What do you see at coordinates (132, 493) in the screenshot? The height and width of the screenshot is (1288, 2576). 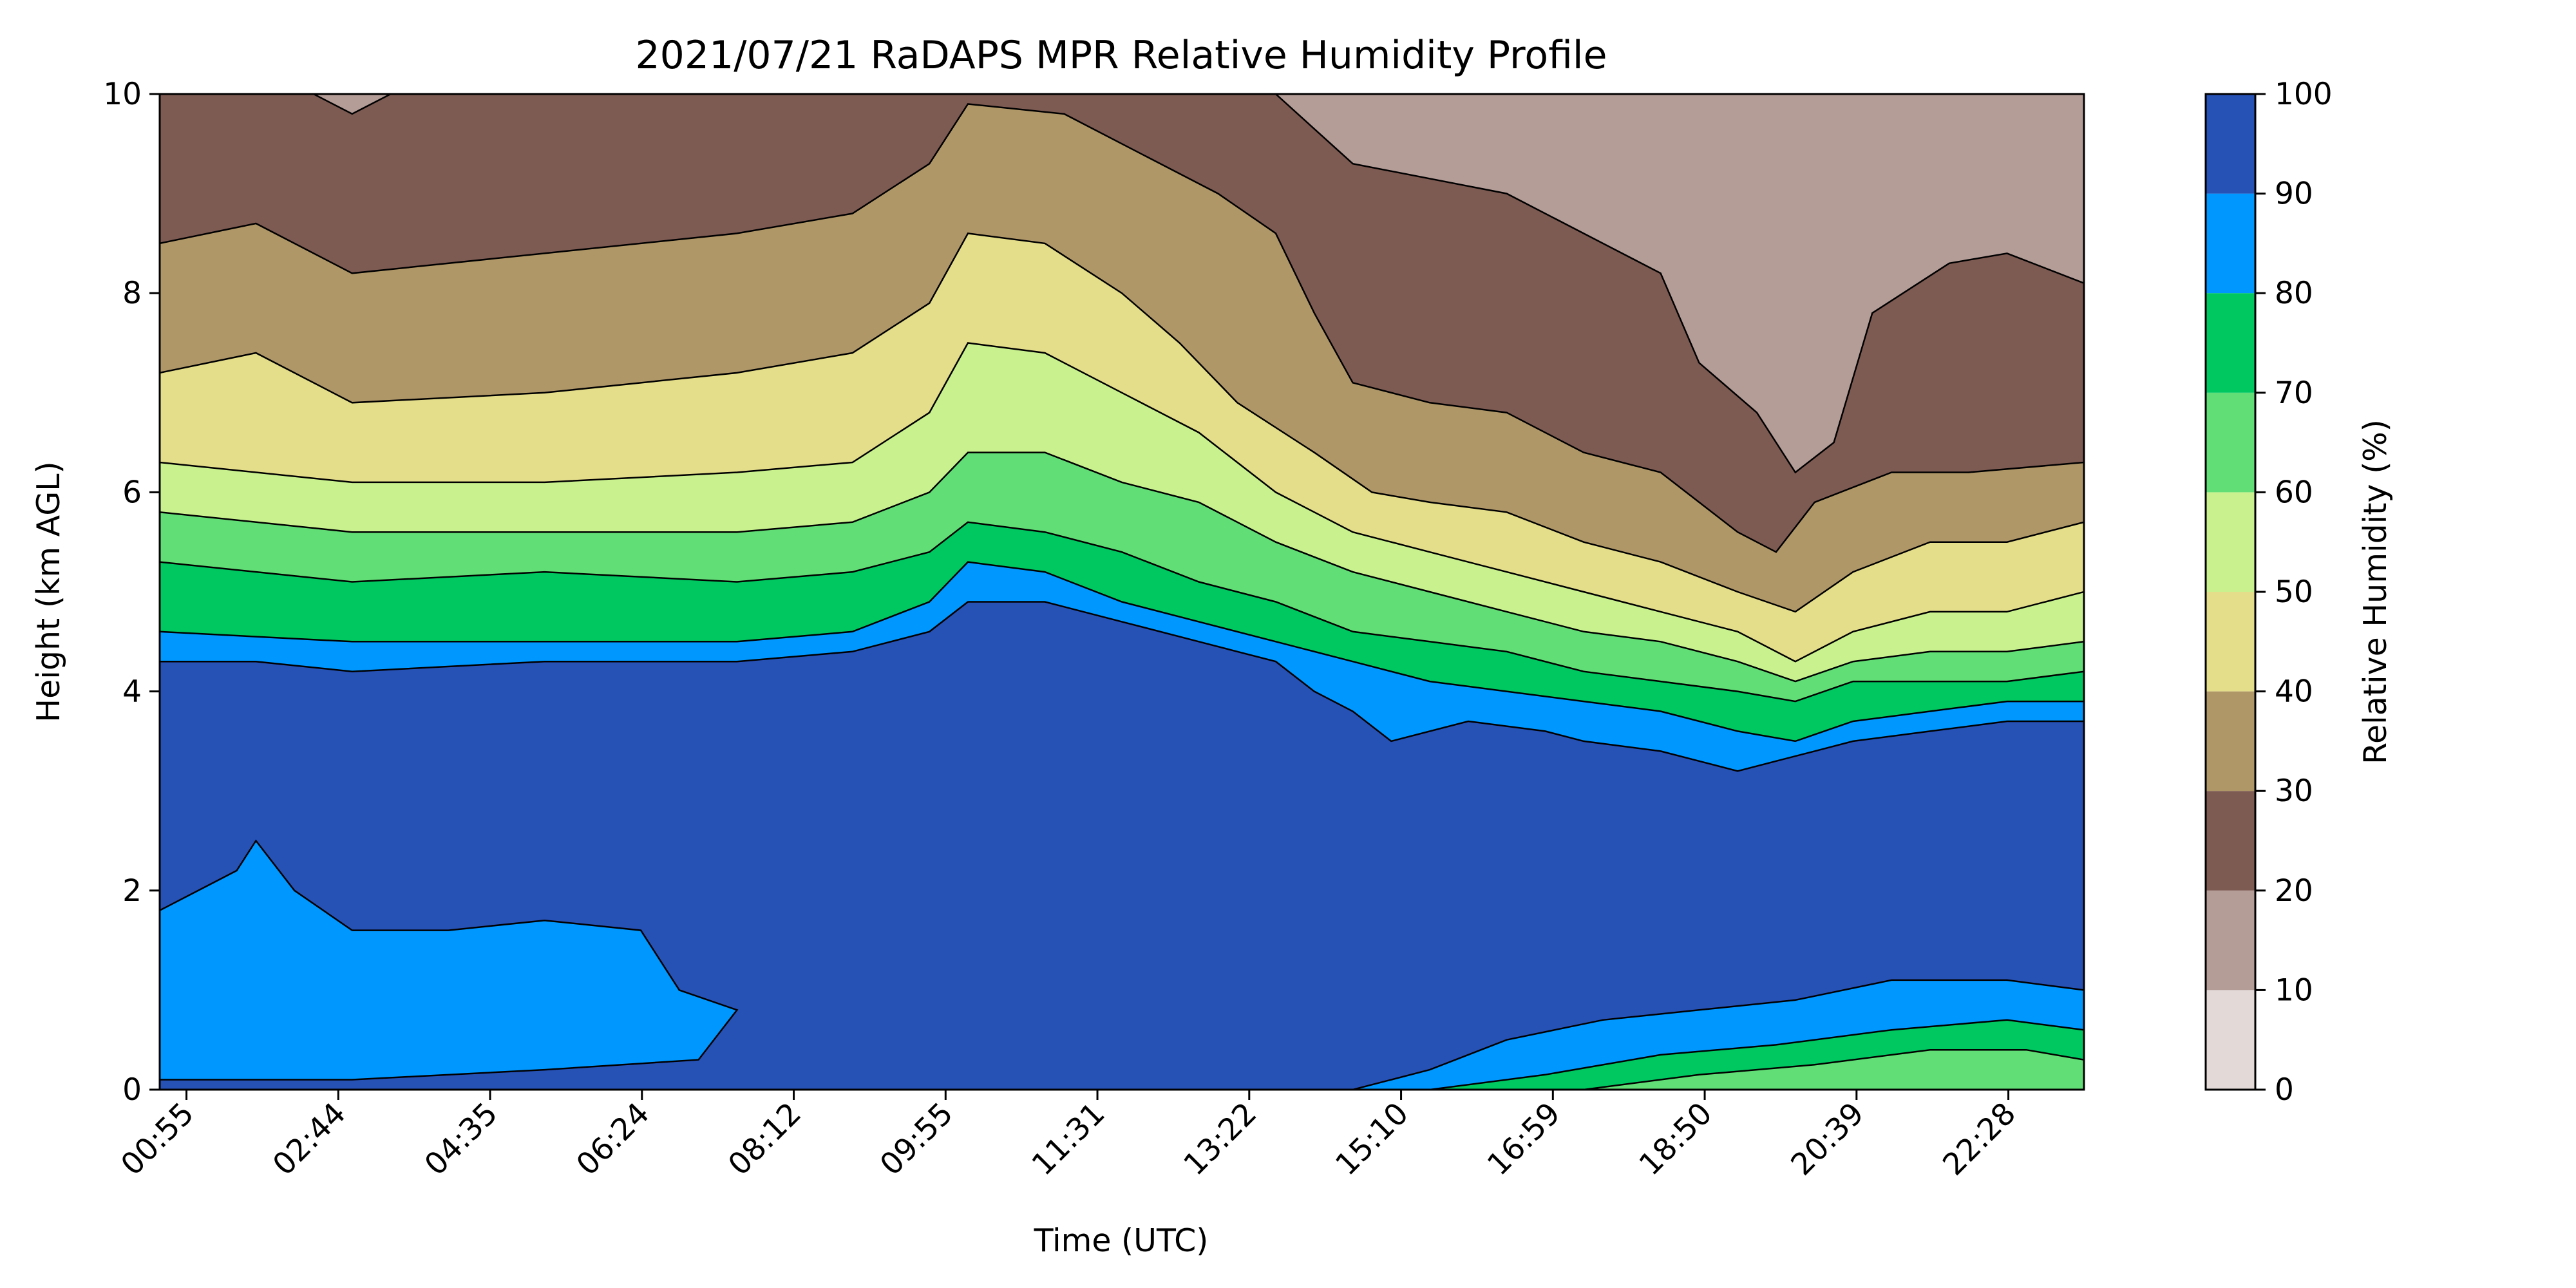 I see `y-tick-label: 6` at bounding box center [132, 493].